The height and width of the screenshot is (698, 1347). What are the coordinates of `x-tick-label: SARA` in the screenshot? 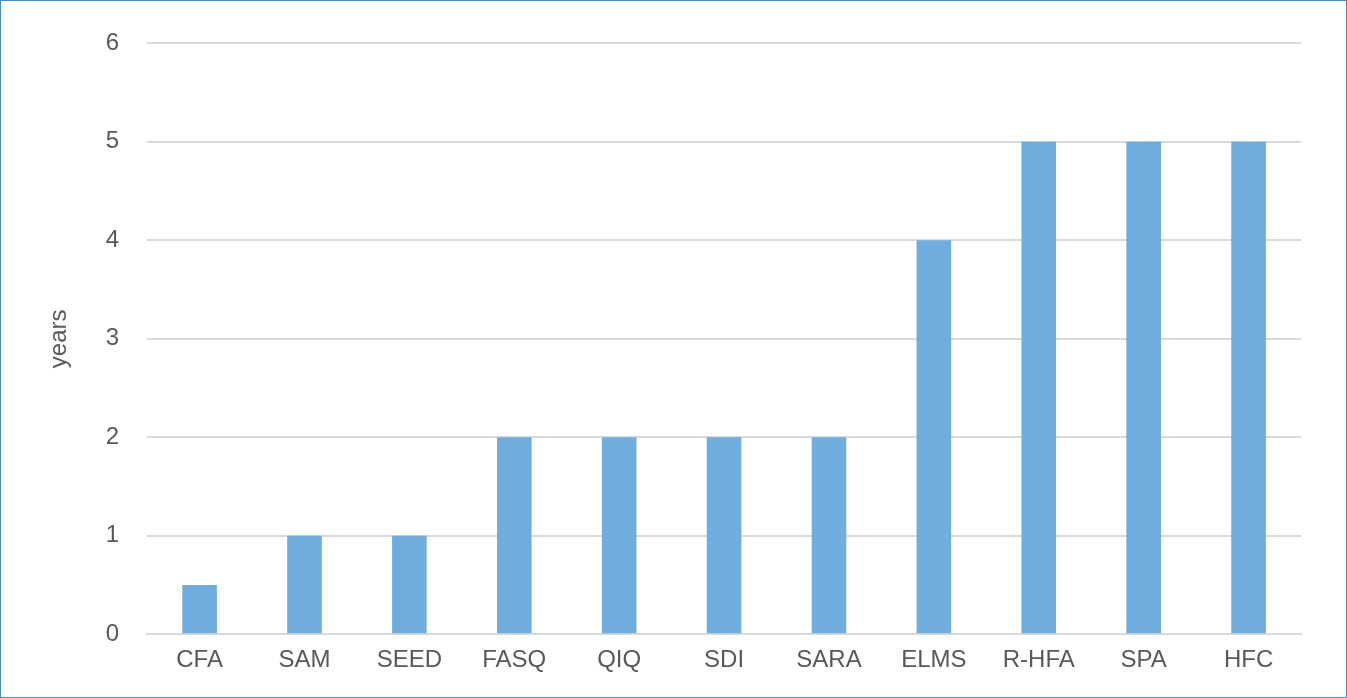 It's located at (829, 659).